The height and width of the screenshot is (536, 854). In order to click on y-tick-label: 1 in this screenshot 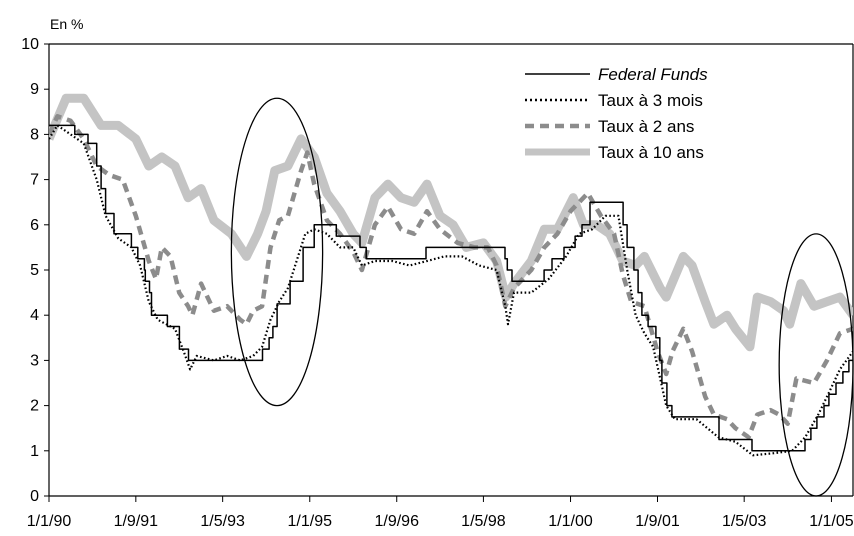, I will do `click(34, 451)`.